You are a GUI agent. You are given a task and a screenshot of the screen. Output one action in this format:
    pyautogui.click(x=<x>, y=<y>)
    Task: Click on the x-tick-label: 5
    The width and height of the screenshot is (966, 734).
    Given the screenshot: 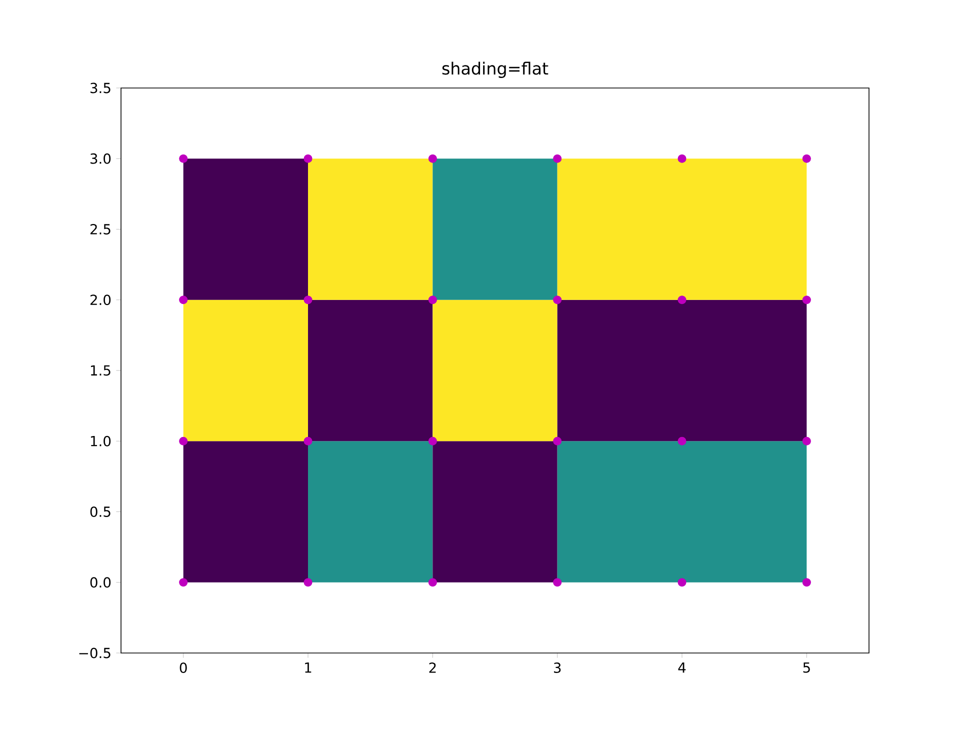 What is the action you would take?
    pyautogui.click(x=806, y=667)
    